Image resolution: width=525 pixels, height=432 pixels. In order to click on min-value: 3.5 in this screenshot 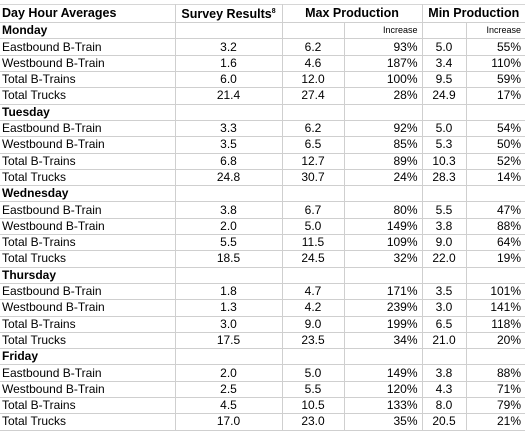, I will do `click(444, 292)`.